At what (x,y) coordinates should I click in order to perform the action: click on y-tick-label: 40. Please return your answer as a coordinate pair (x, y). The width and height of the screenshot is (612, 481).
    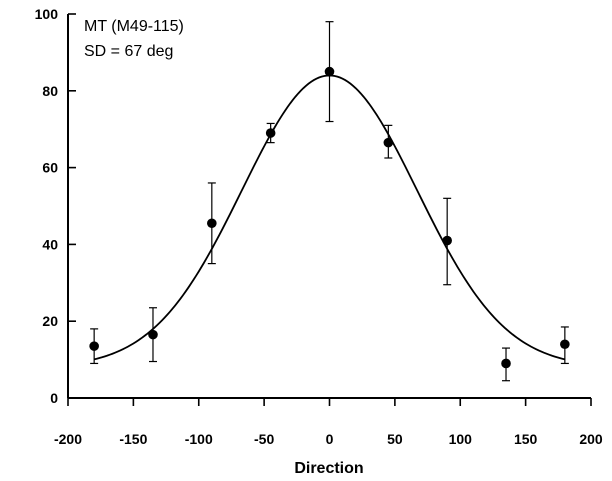
    Looking at the image, I should click on (50, 244).